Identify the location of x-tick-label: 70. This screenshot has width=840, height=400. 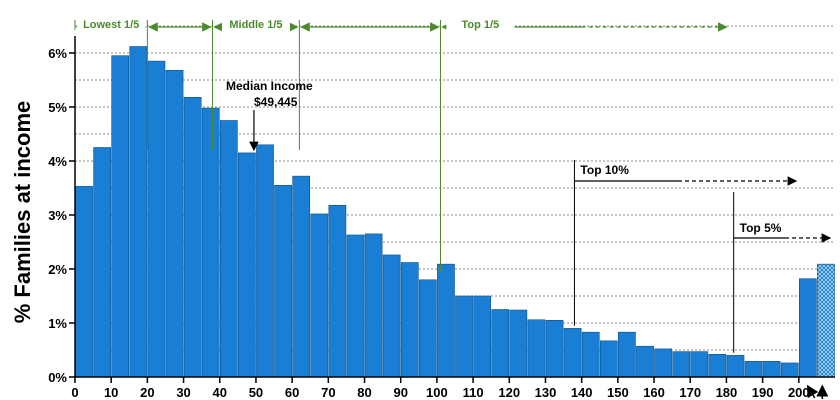
(328, 392).